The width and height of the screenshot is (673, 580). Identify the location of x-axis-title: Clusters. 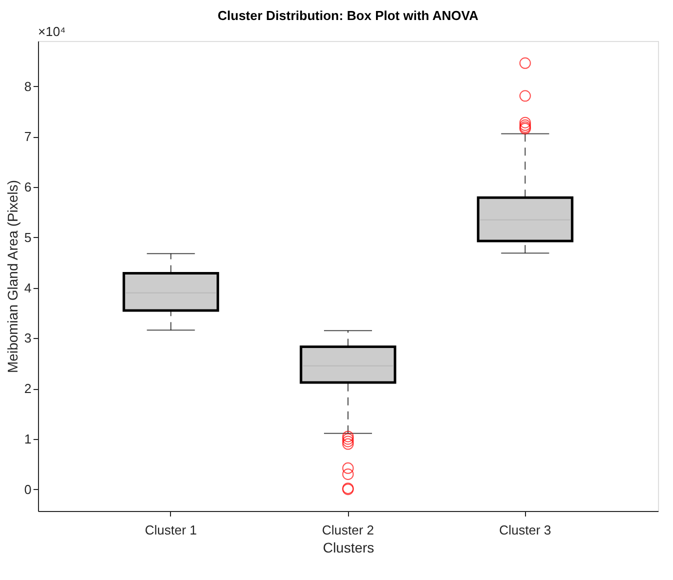
(348, 548).